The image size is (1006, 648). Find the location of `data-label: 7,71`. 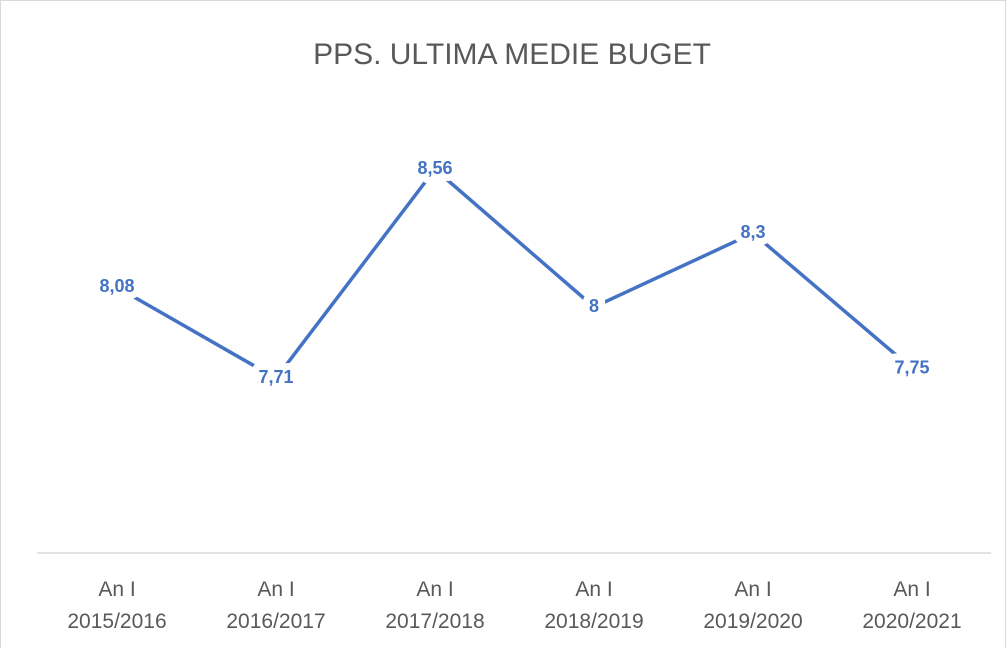

data-label: 7,71 is located at coordinates (275, 377).